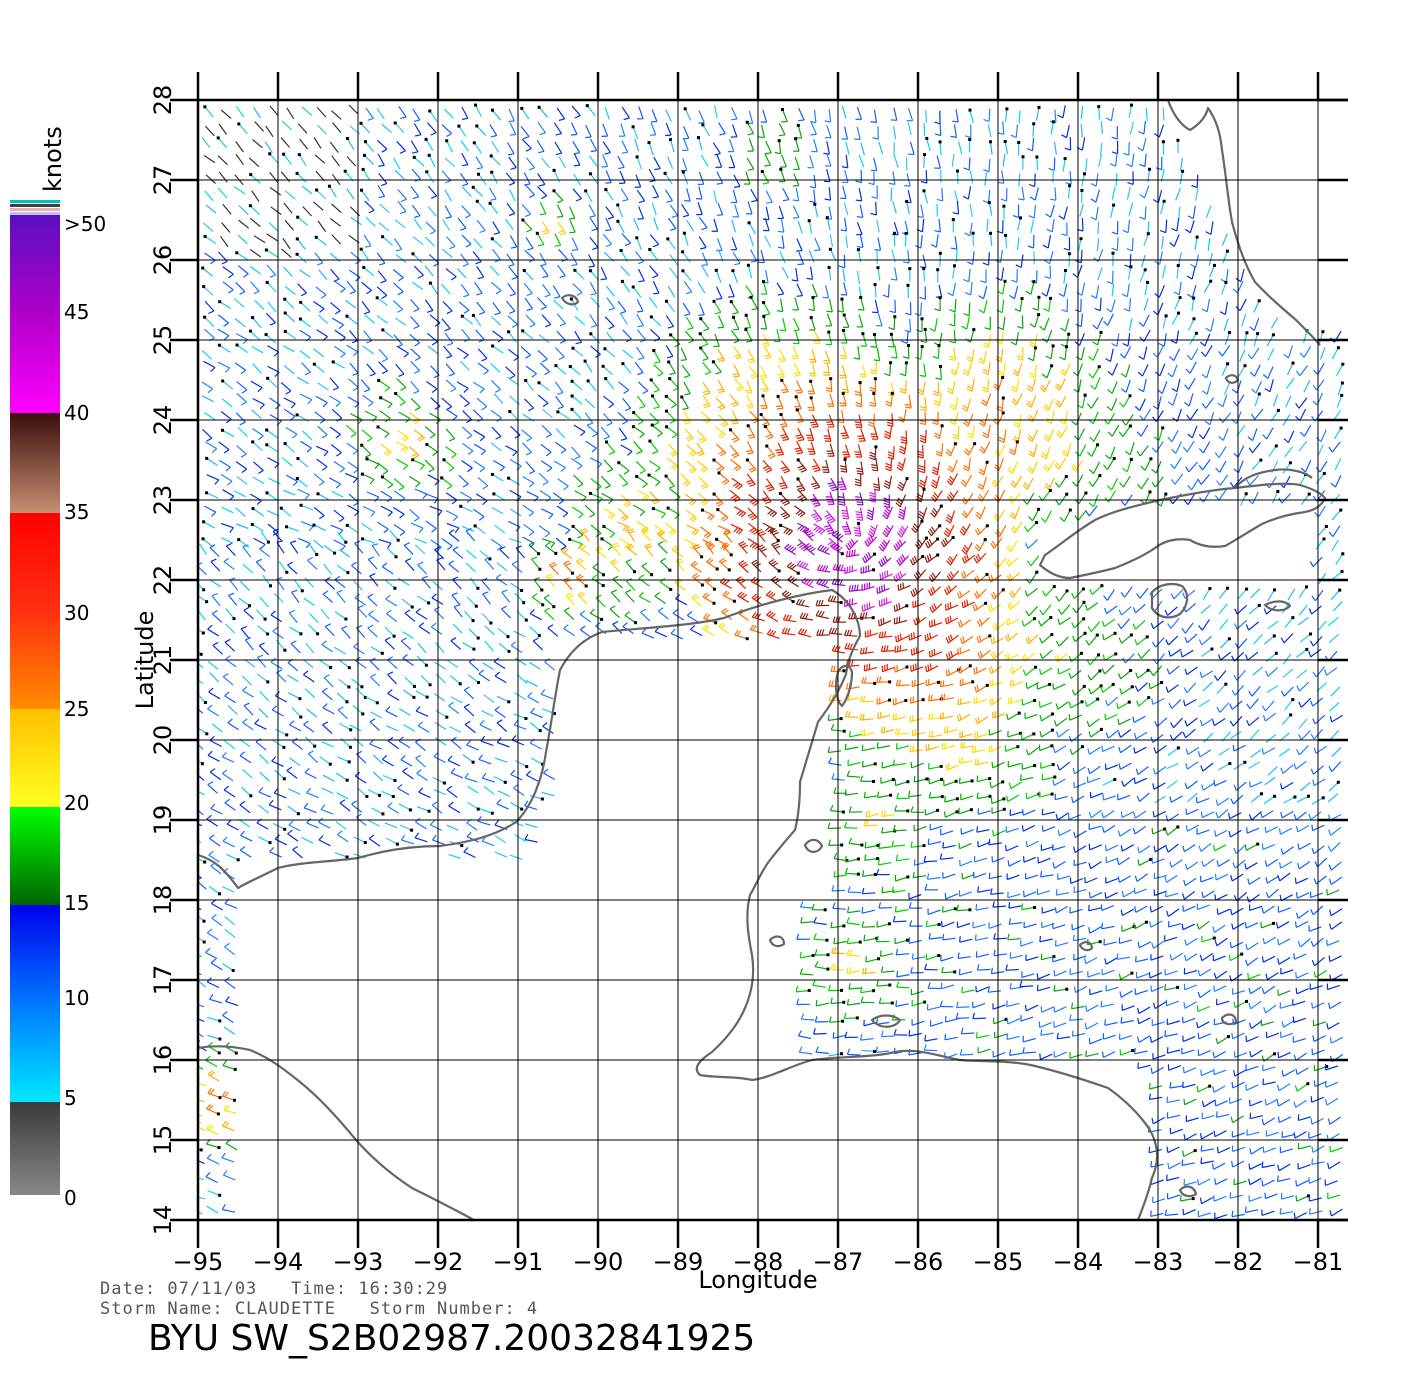 This screenshot has width=1420, height=1400. I want to click on colorbar-label: 15, so click(76, 903).